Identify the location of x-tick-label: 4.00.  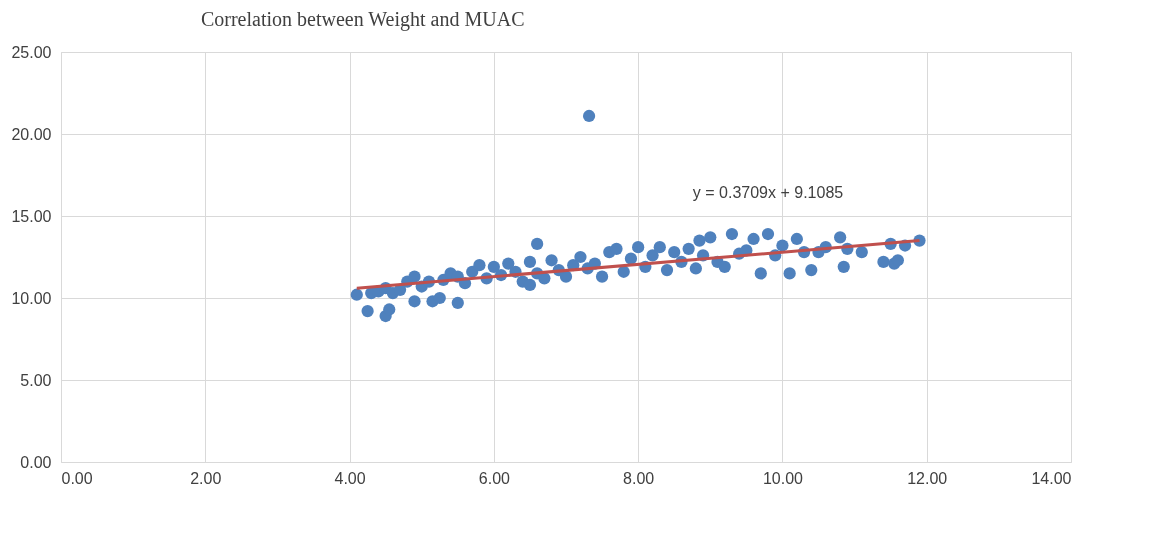
(350, 478).